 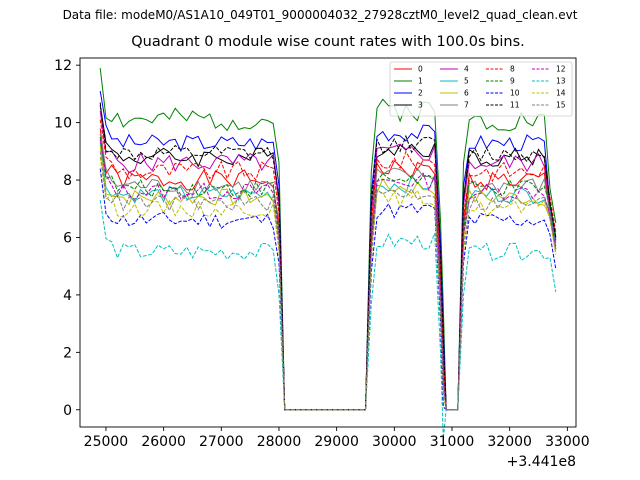 What do you see at coordinates (515, 93) in the screenshot?
I see `legend-label-10: 10` at bounding box center [515, 93].